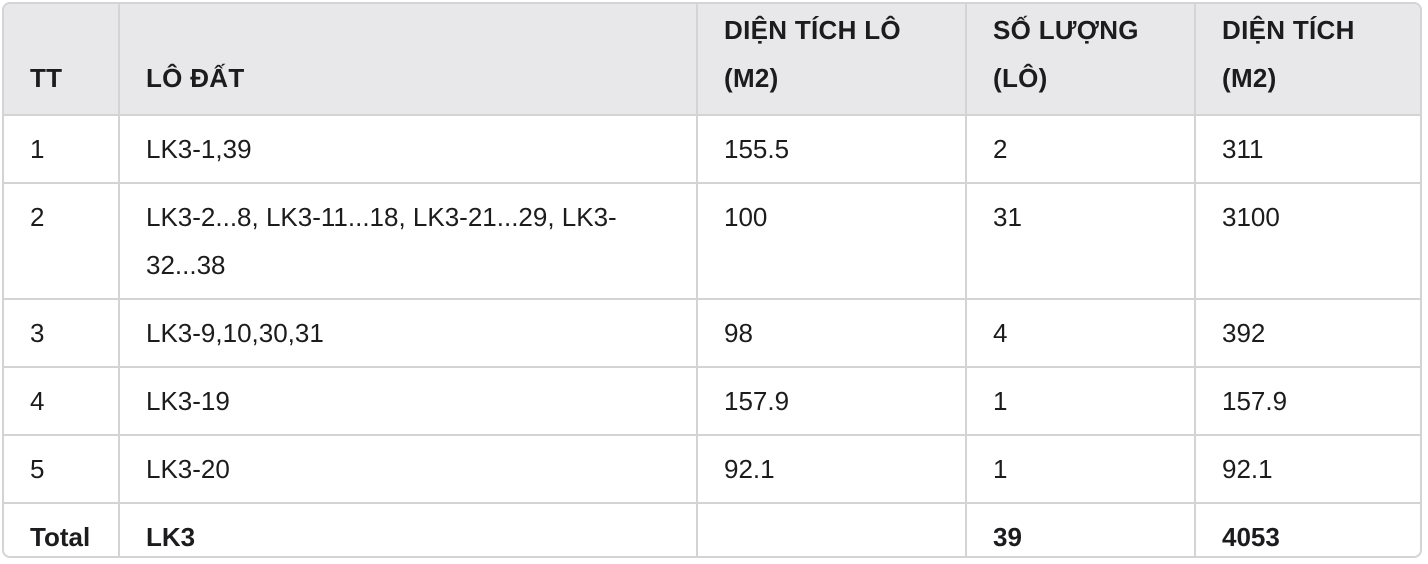 The image size is (1428, 564). I want to click on cell-lo-dat: LK3-1,39, so click(408, 149).